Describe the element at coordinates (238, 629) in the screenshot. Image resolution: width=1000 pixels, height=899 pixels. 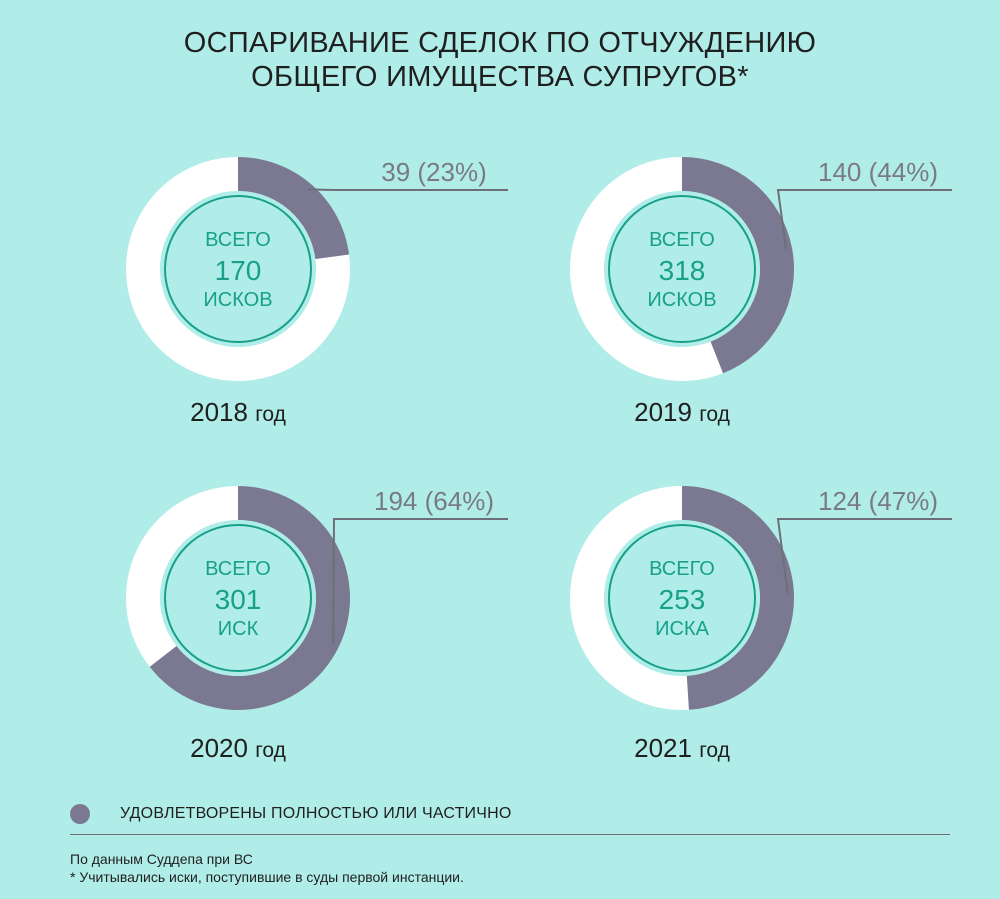
I see `center-label-bottom-2020: ИСК` at that location.